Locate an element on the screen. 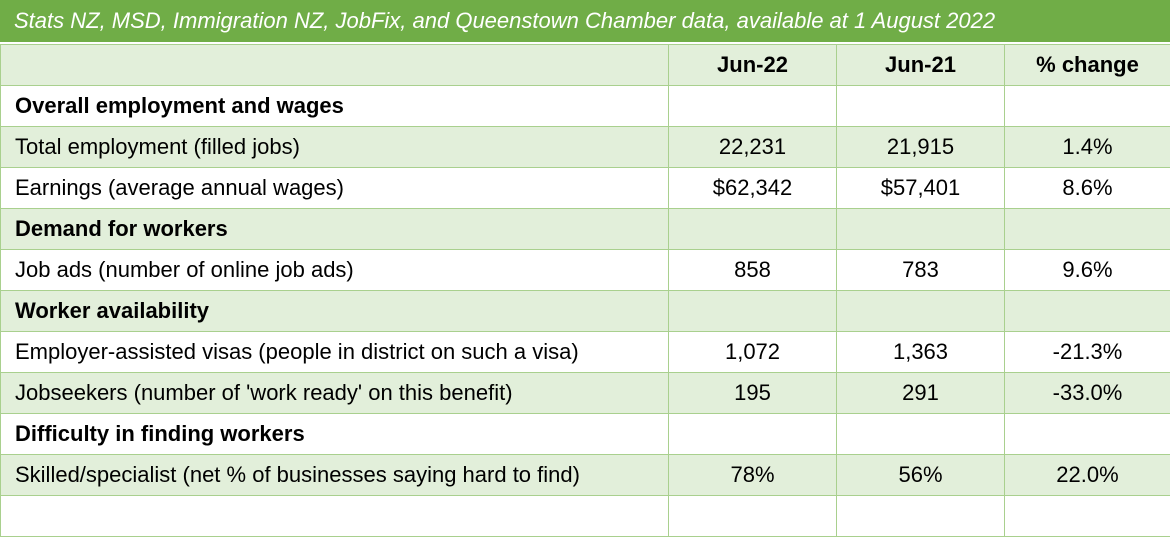 The image size is (1170, 537). table-row: Demand for workers is located at coordinates (585, 229).